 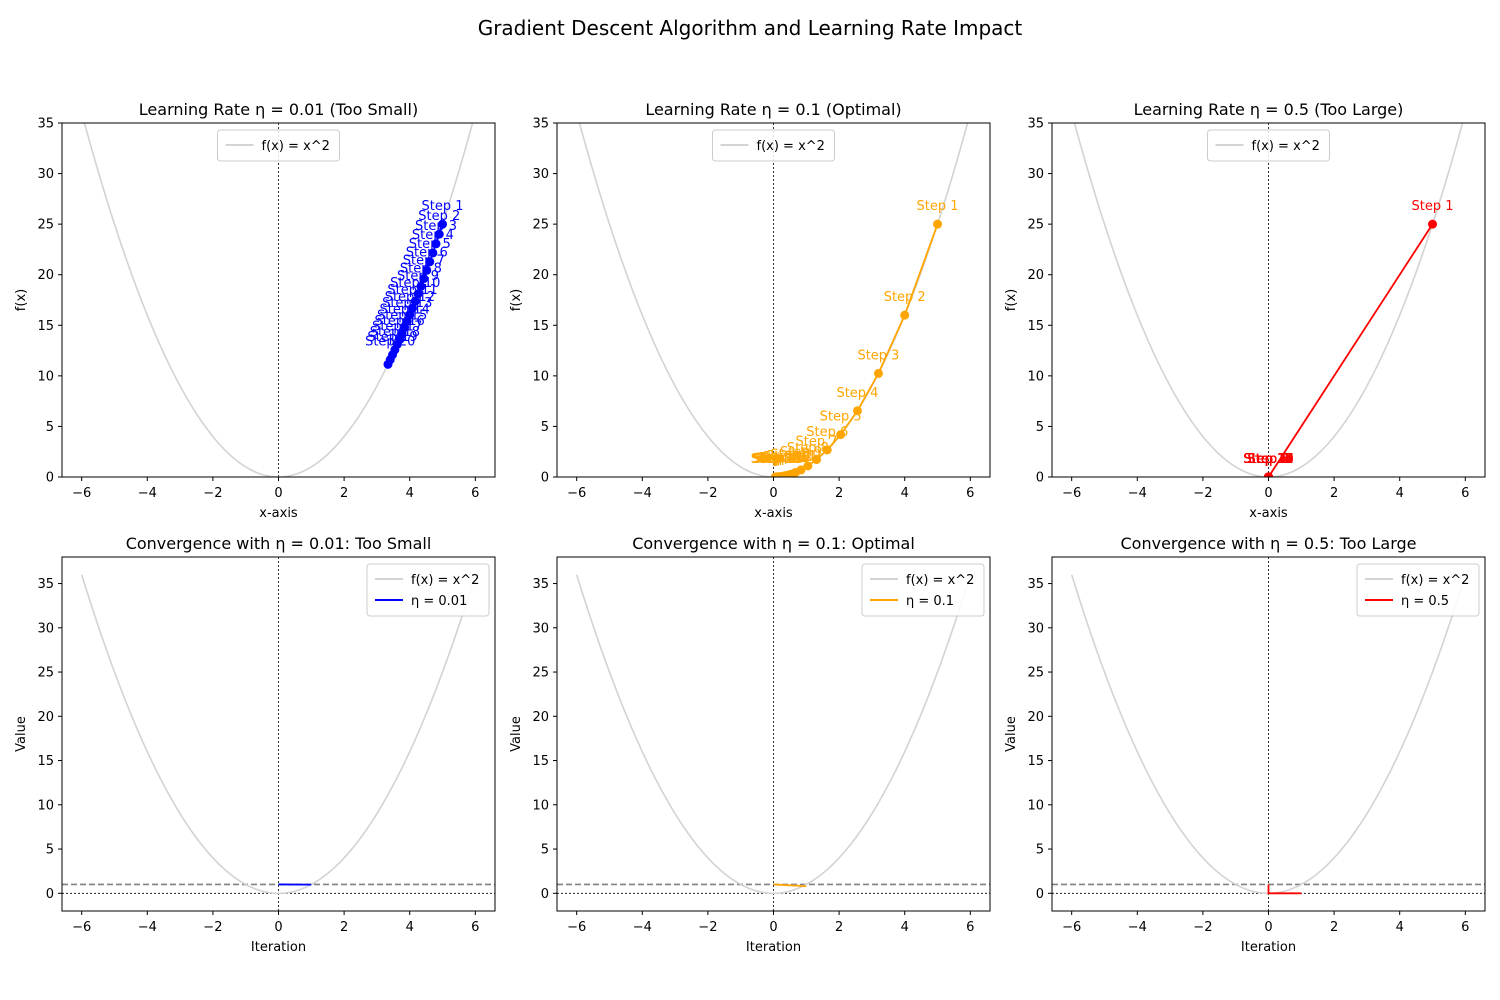 I want to click on legend-box, so click(x=923, y=590).